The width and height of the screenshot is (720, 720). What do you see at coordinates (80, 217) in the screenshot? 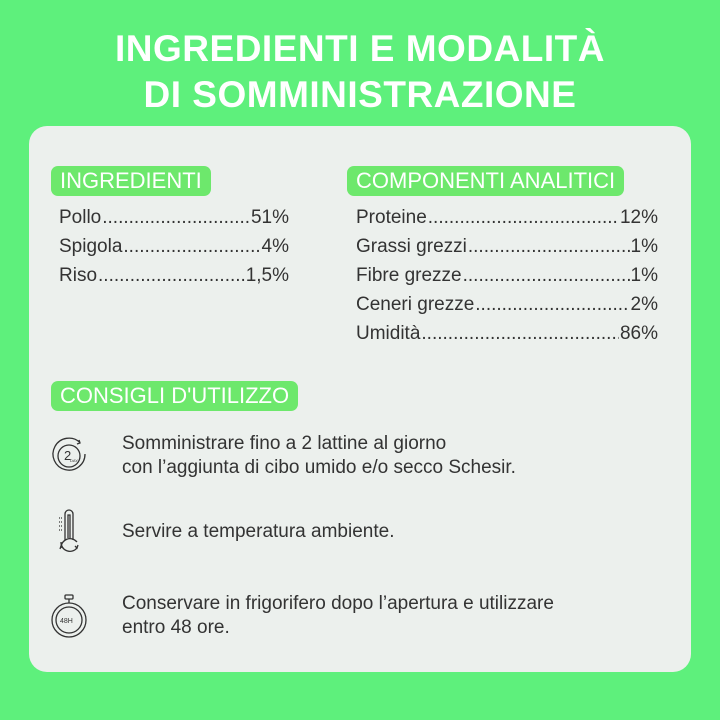
I see `ingredient-name: Pollo` at bounding box center [80, 217].